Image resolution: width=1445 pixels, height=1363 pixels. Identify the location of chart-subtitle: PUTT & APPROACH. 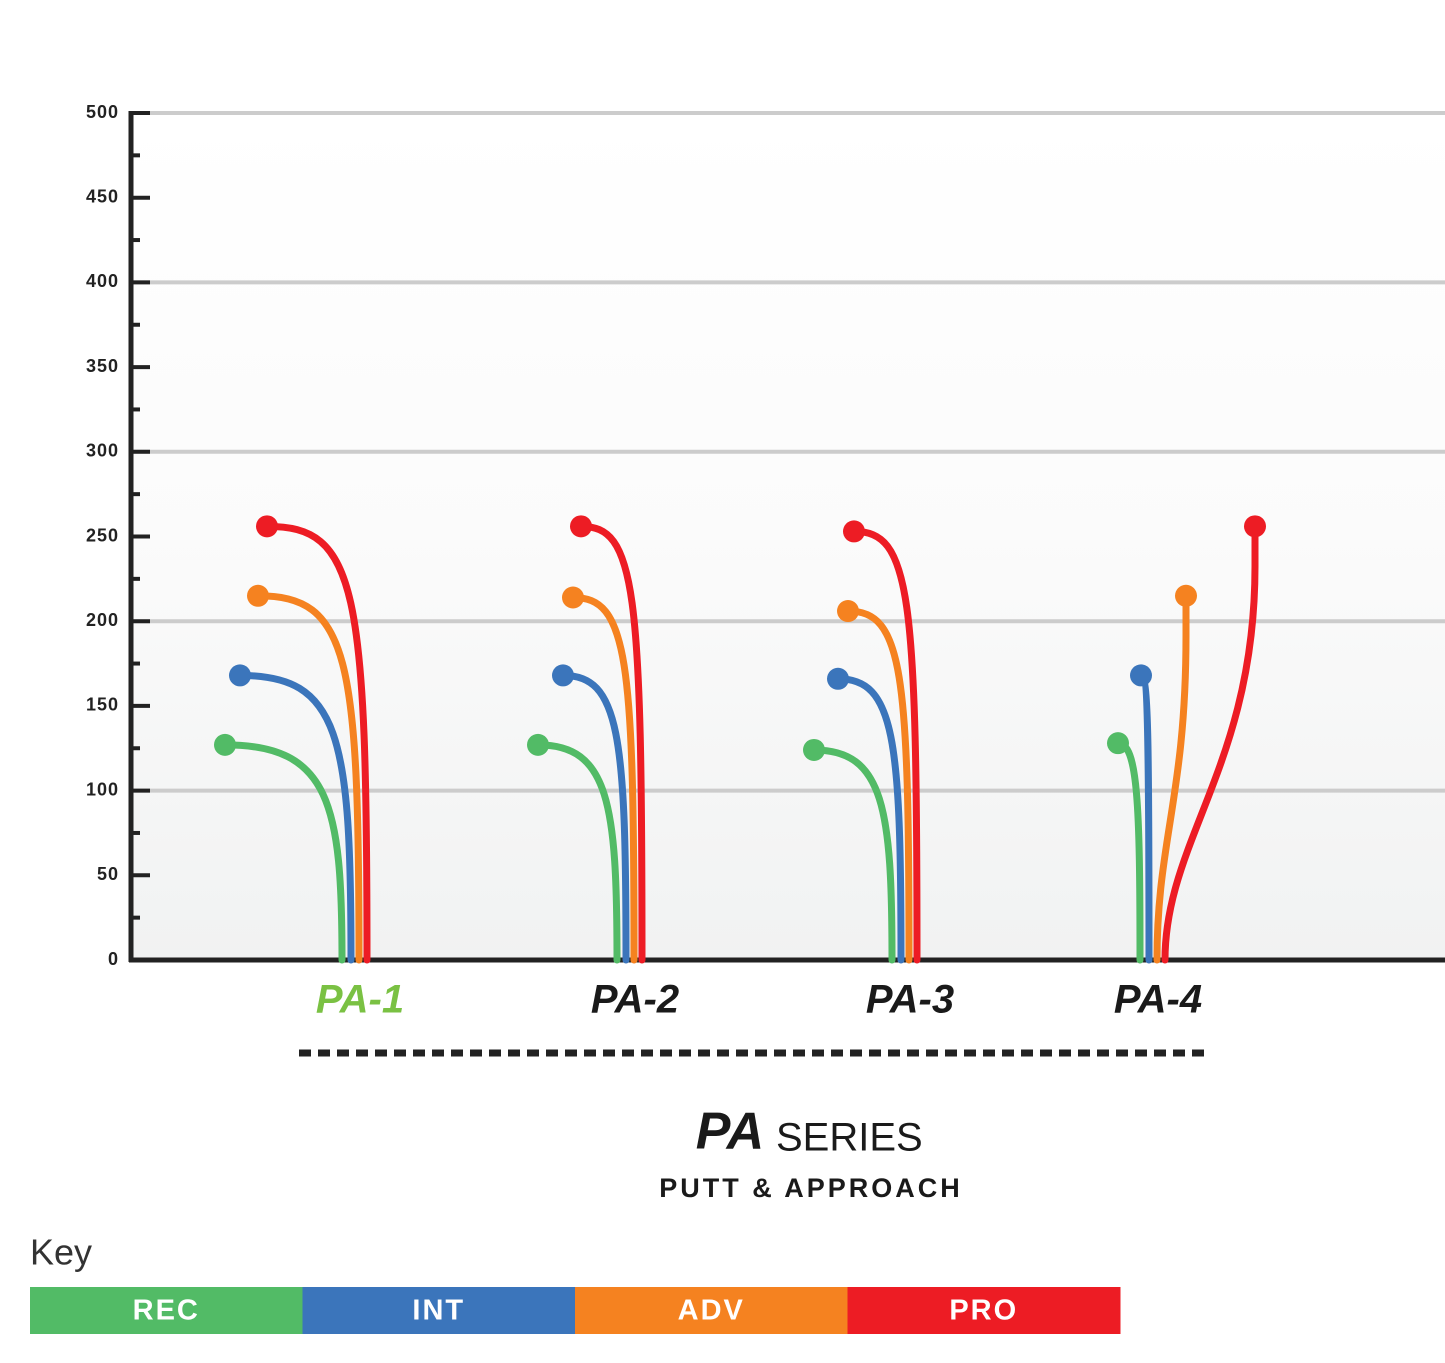
(811, 1188).